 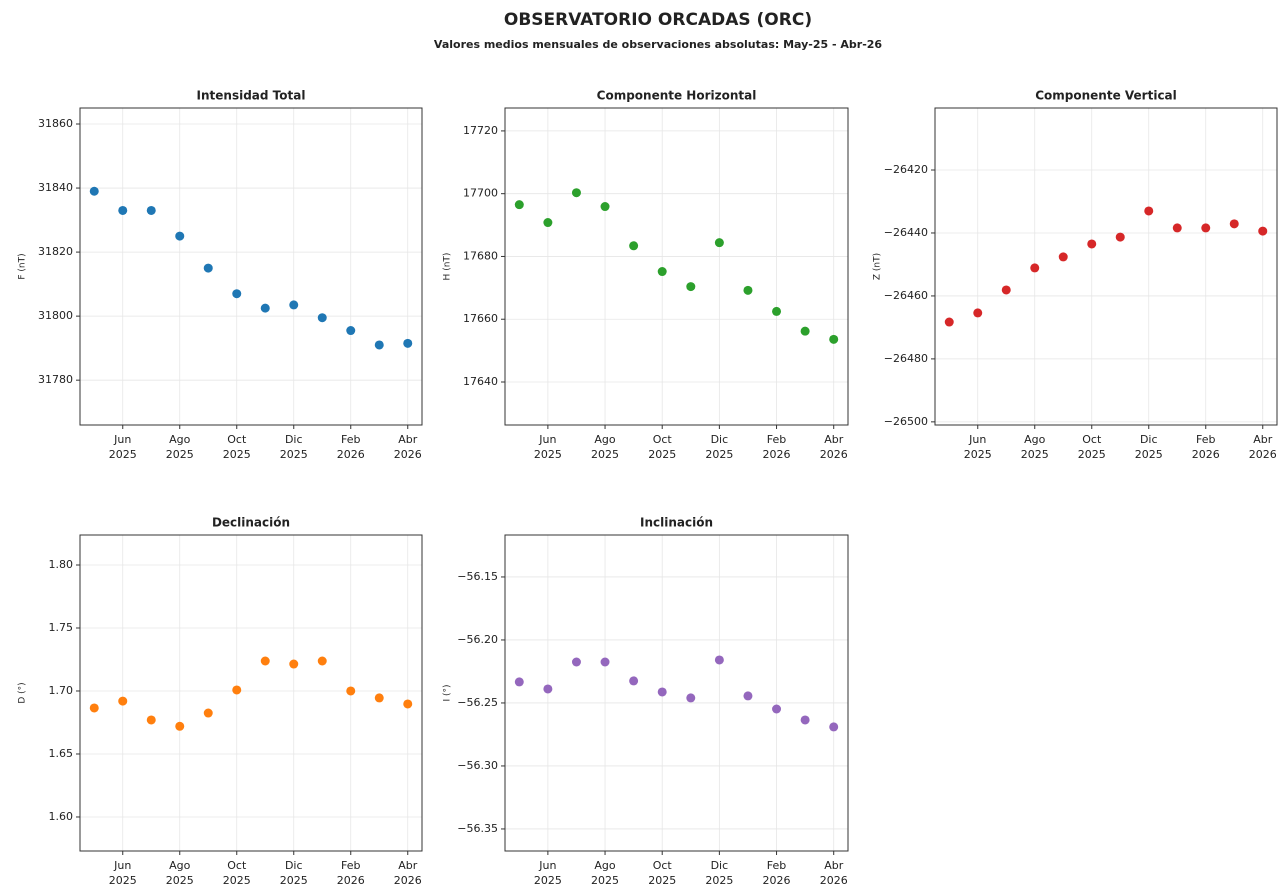 What do you see at coordinates (663, 865) in the screenshot?
I see `x-tick-label-line: Oct` at bounding box center [663, 865].